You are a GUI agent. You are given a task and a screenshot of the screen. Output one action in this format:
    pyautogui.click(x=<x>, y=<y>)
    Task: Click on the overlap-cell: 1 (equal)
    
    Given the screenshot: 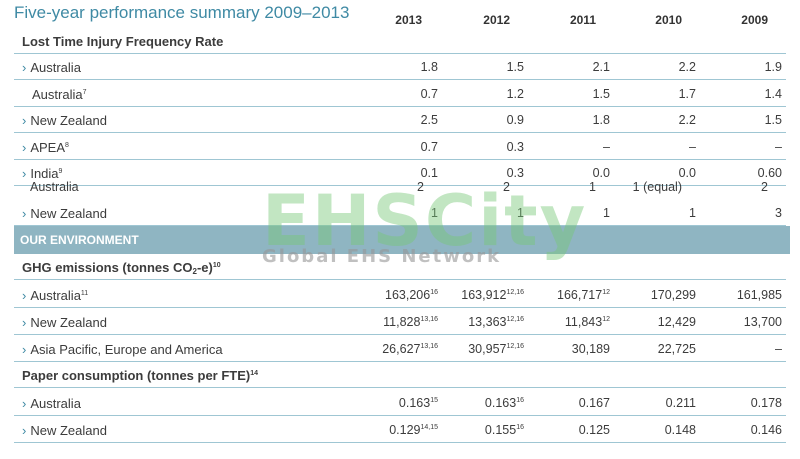 What is the action you would take?
    pyautogui.click(x=657, y=187)
    